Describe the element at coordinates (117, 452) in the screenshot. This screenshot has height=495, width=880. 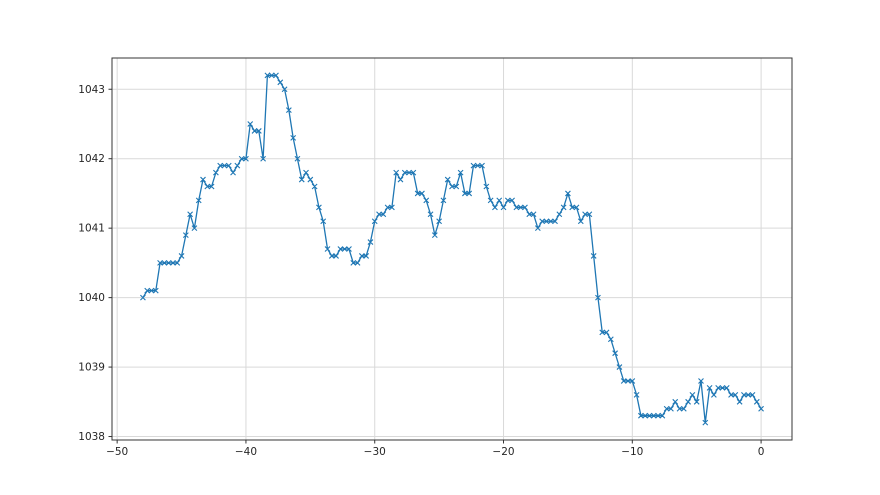
I see `x-tick-label: −50` at that location.